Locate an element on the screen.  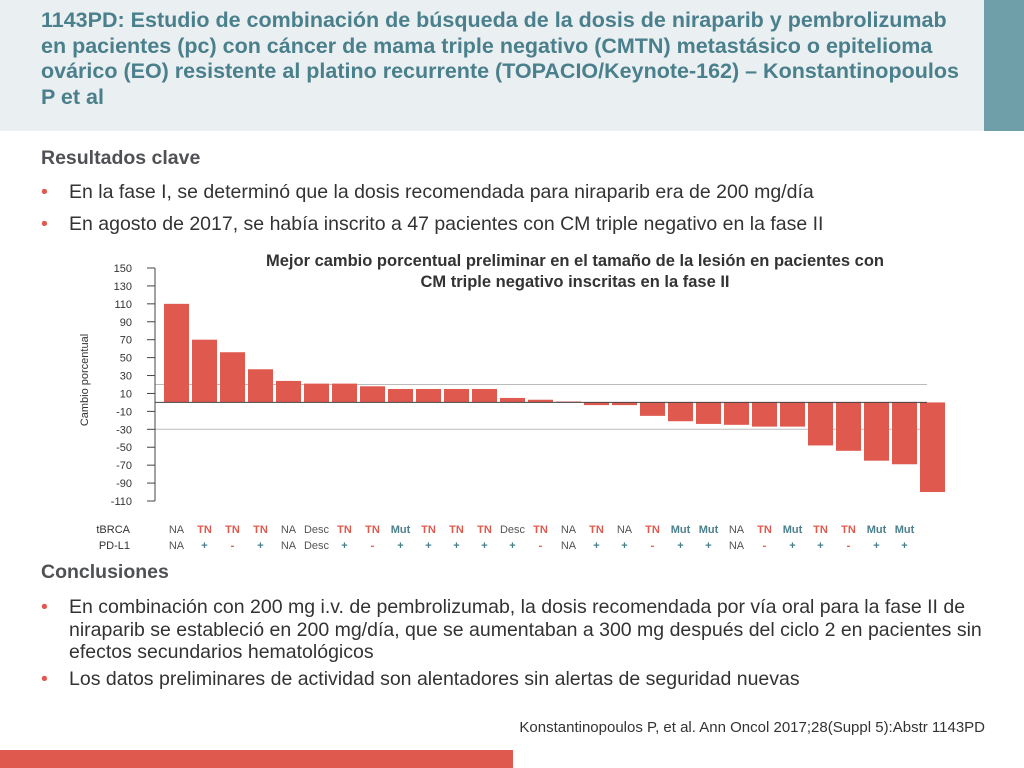
y-tick-label: 50 is located at coordinates (126, 359).